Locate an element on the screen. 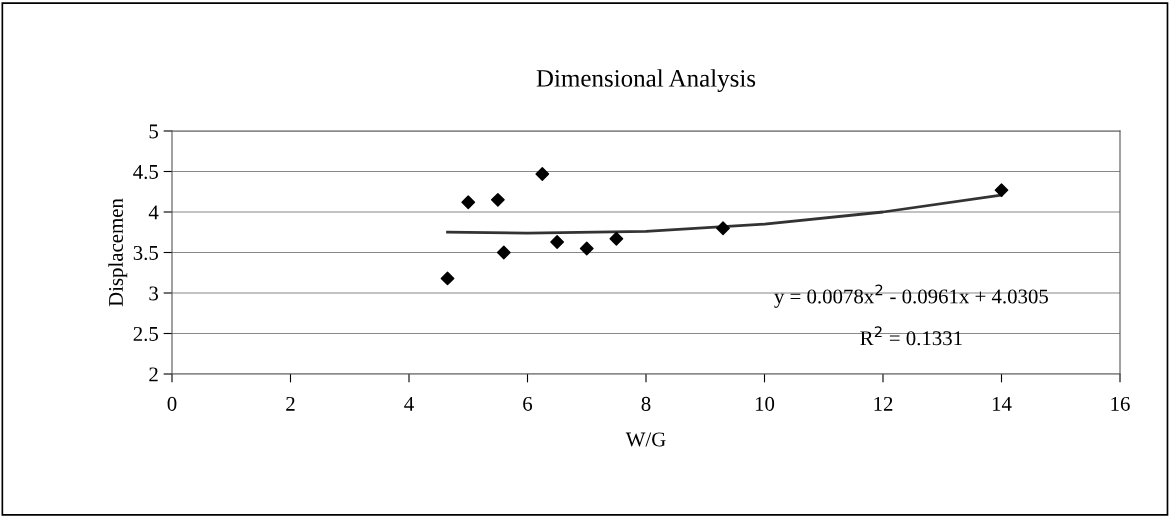 This screenshot has width=1171, height=517. annotation: R$^{2}$ = 0.1331 is located at coordinates (911, 336).